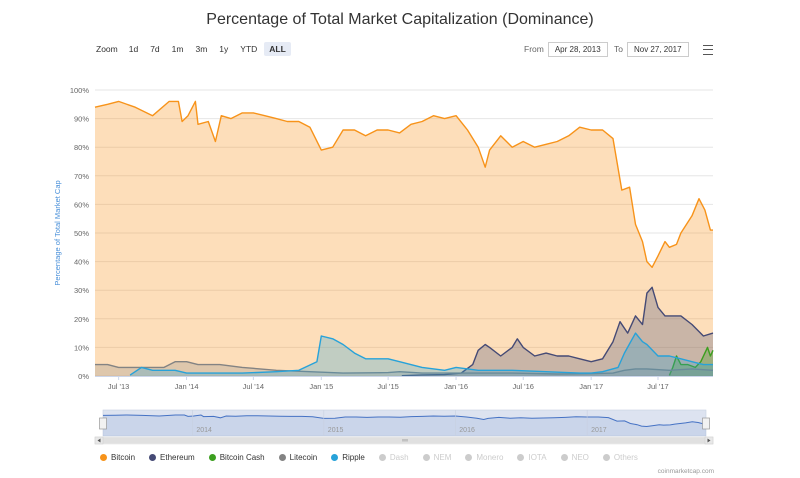  Describe the element at coordinates (467, 430) in the screenshot. I see `navigator-label: 2016` at that location.